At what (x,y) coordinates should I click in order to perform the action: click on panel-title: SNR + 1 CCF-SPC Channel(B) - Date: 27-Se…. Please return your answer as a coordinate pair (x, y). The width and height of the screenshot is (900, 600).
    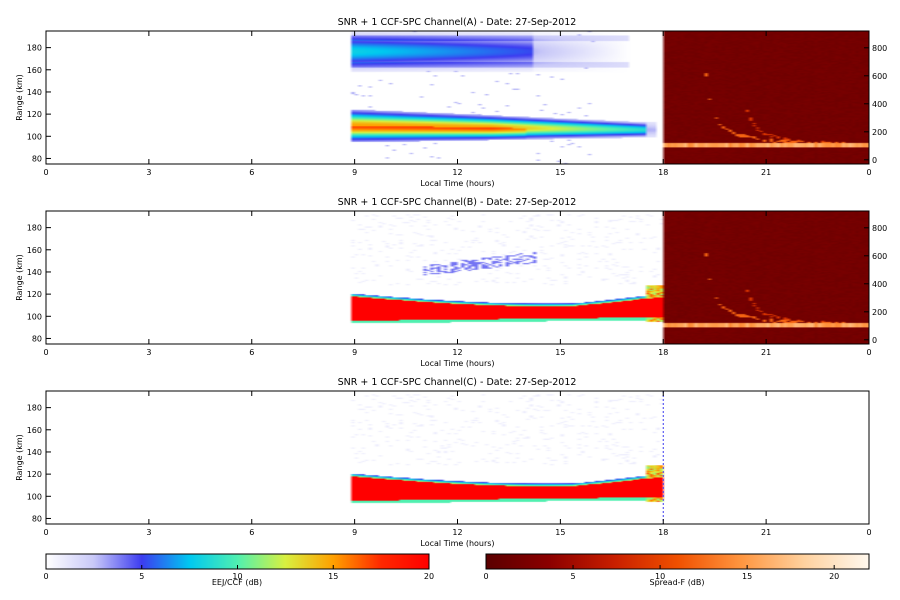
    Looking at the image, I should click on (457, 202).